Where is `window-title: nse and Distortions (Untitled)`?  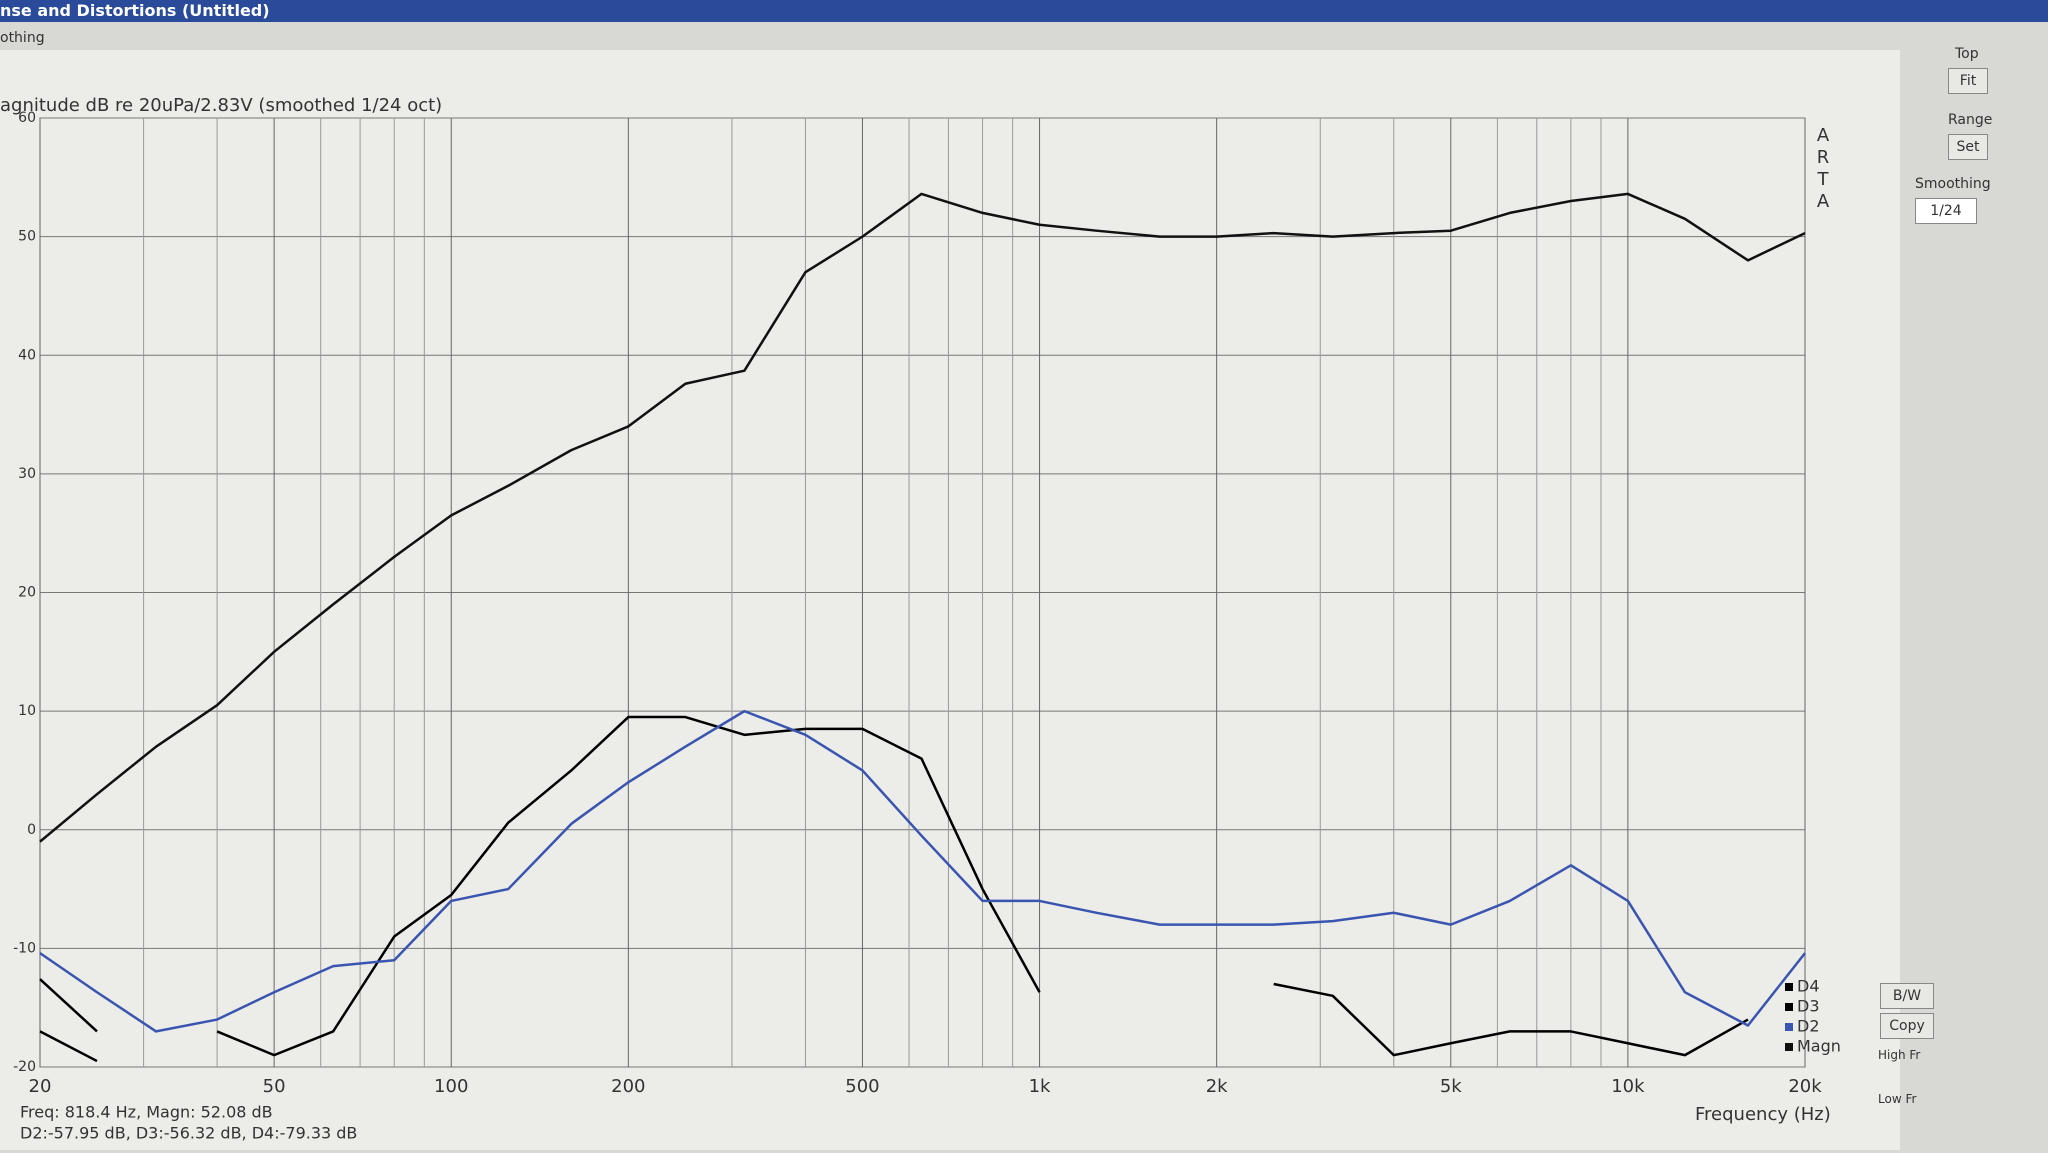 window-title: nse and Distortions (Untitled) is located at coordinates (1024, 11).